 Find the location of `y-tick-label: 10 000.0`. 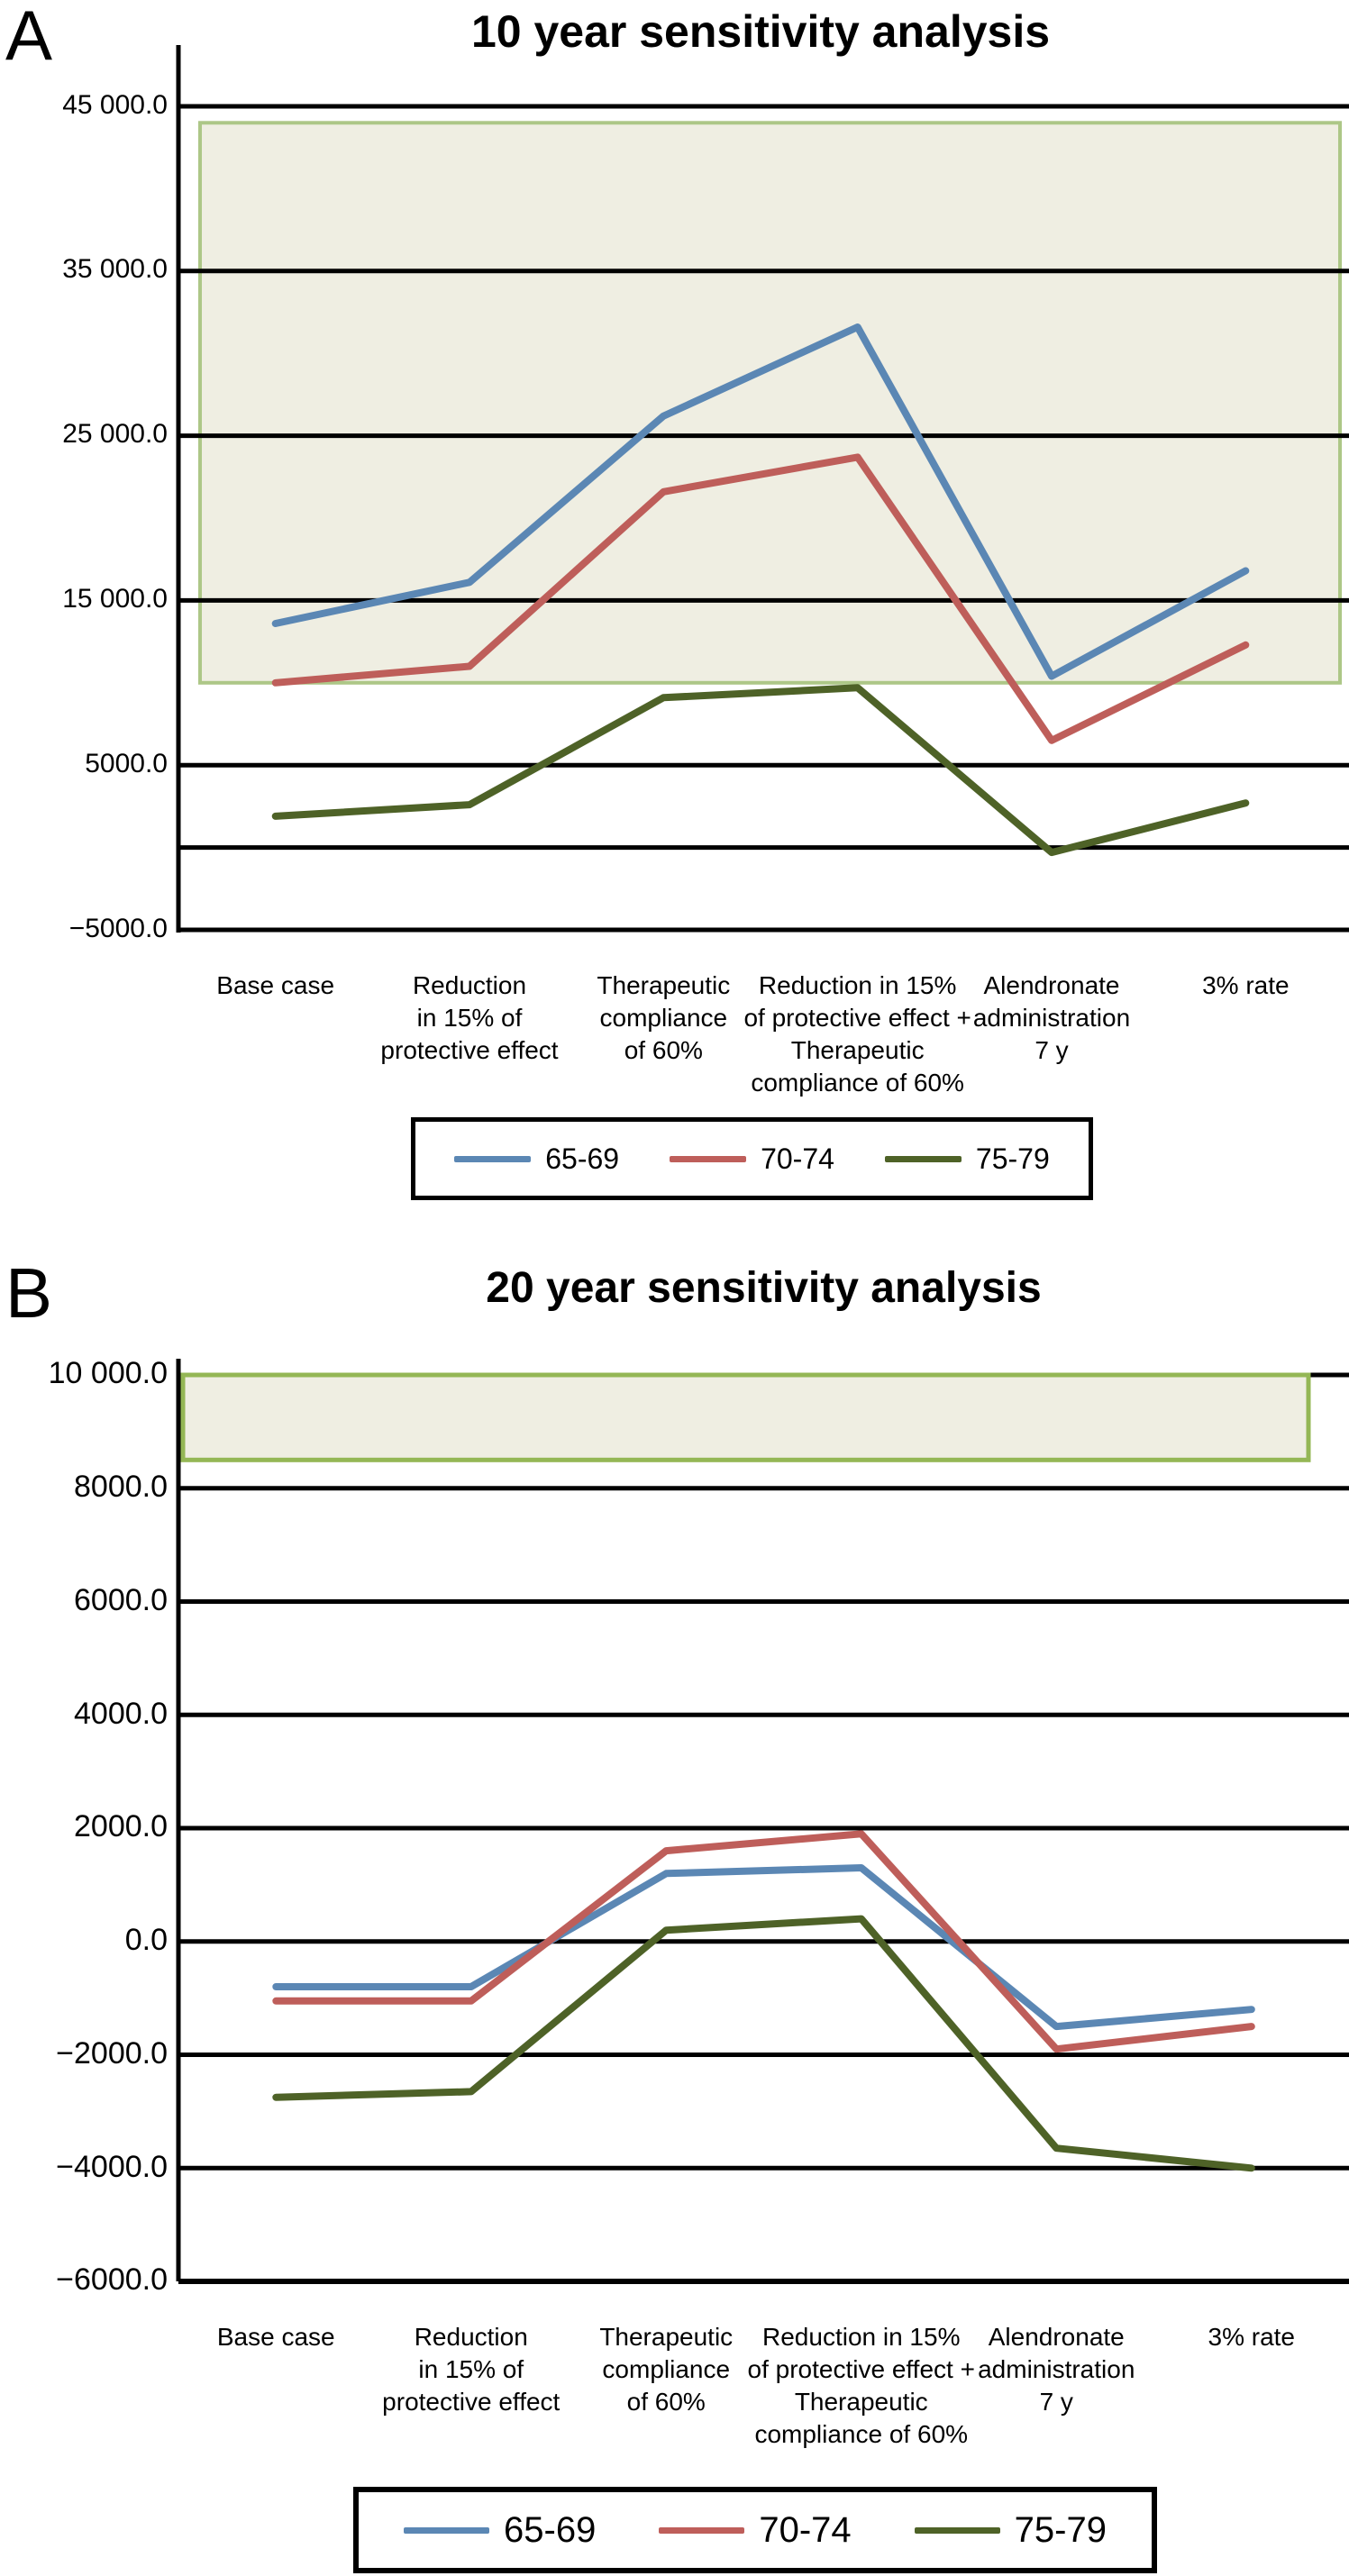

y-tick-label: 10 000.0 is located at coordinates (108, 1373).